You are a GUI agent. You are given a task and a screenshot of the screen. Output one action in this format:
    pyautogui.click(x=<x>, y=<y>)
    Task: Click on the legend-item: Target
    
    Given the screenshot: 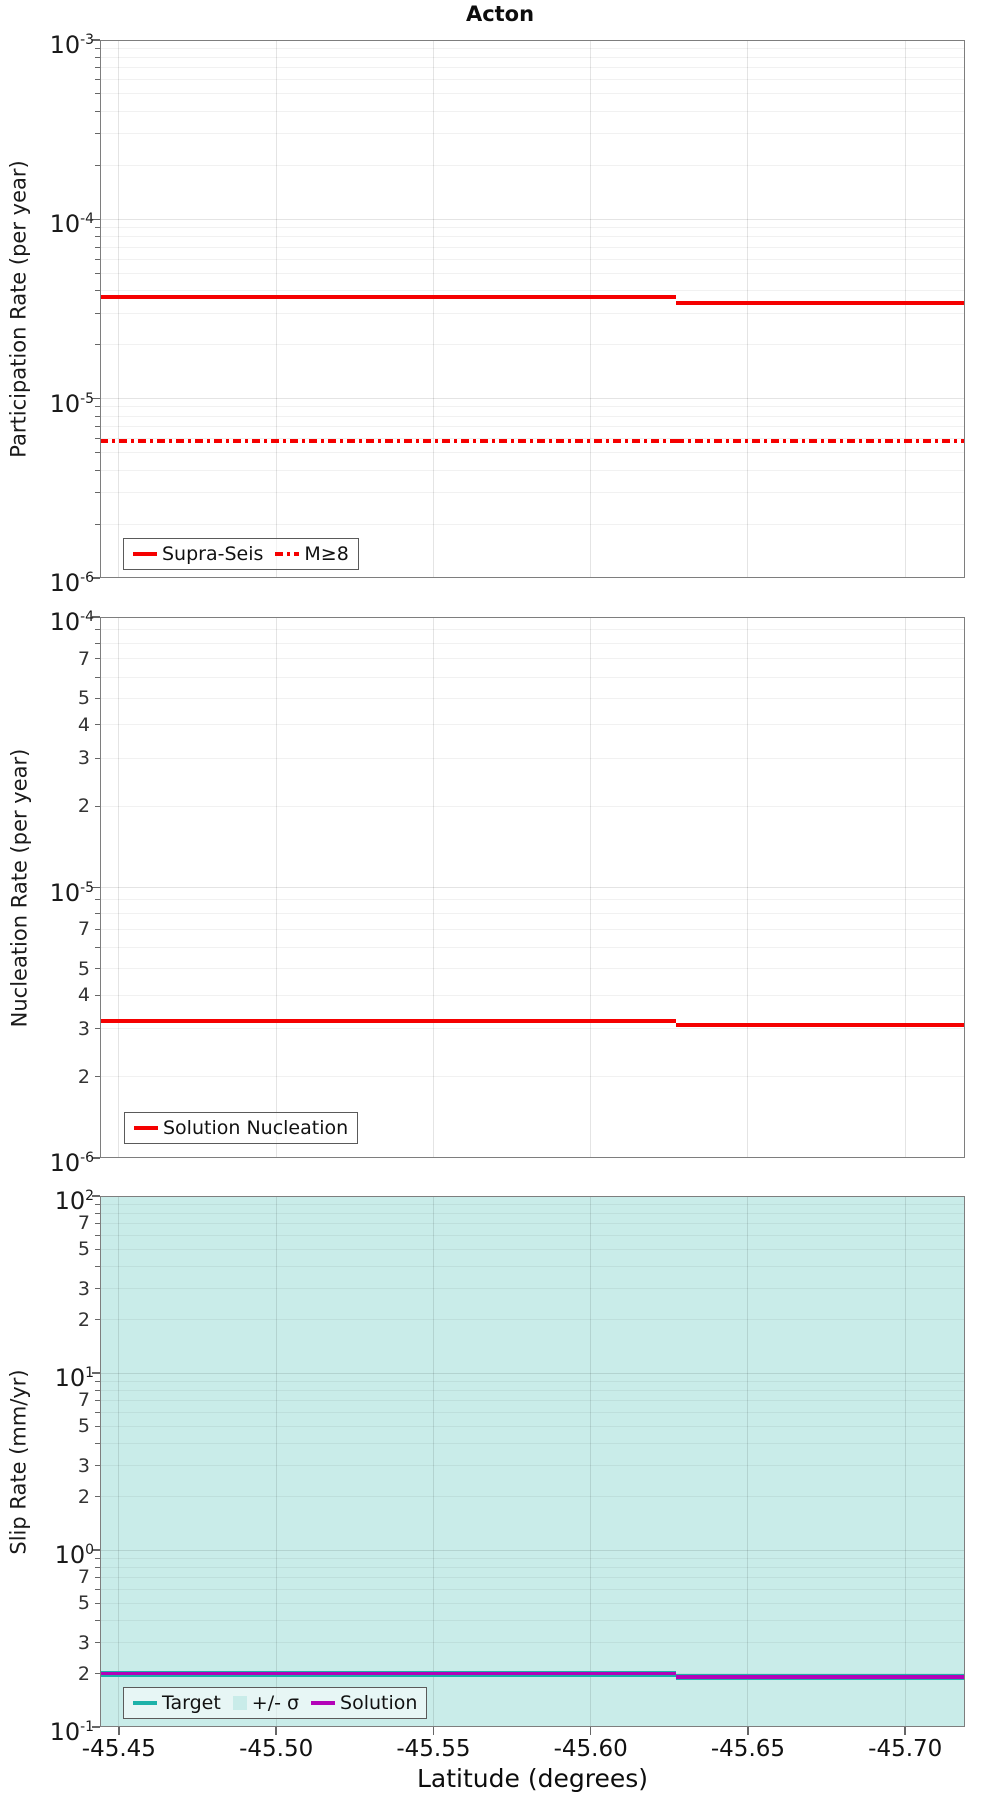 What is the action you would take?
    pyautogui.click(x=177, y=1703)
    